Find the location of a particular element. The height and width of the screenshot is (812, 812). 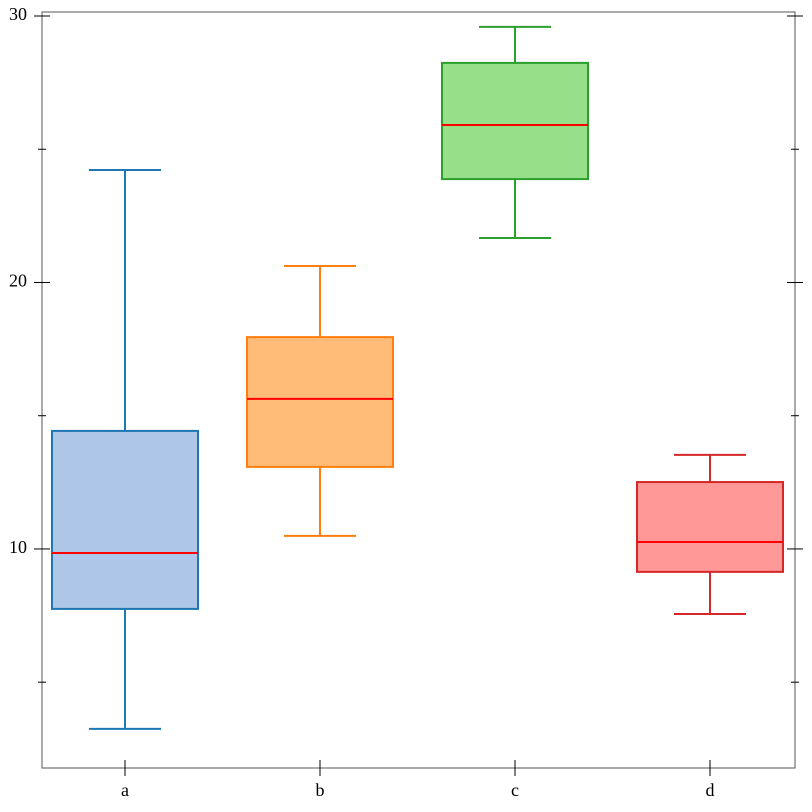

y-tick-label: 30 is located at coordinates (18, 14).